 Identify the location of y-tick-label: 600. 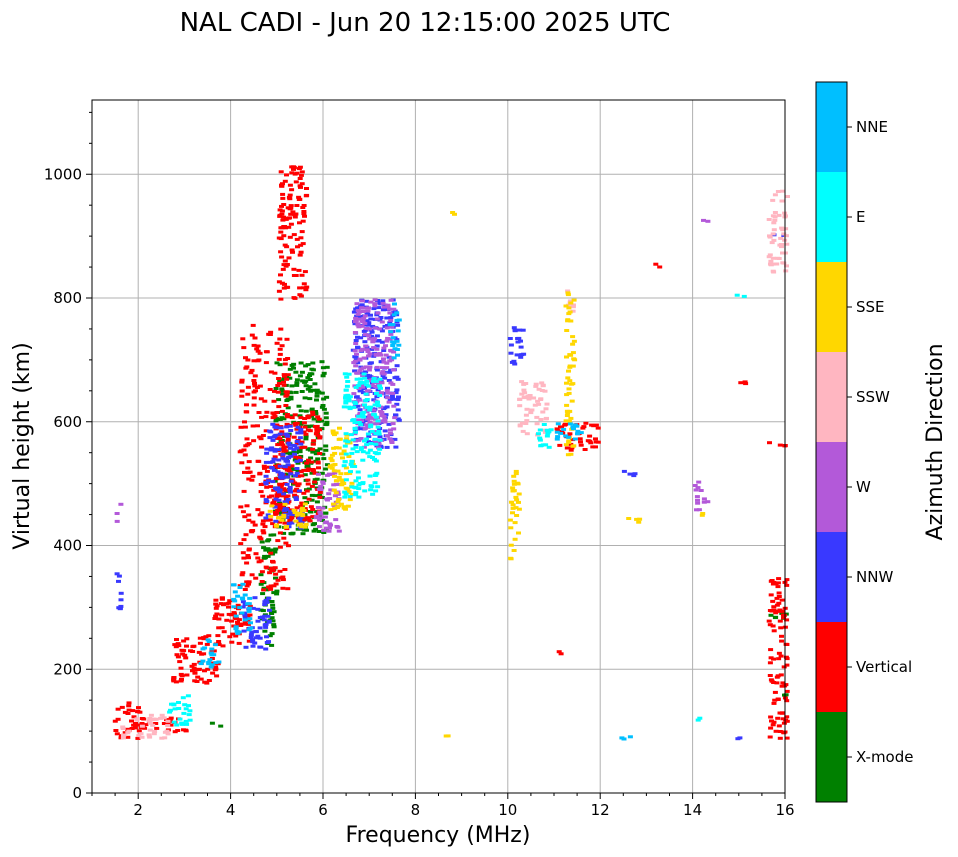
(67, 422).